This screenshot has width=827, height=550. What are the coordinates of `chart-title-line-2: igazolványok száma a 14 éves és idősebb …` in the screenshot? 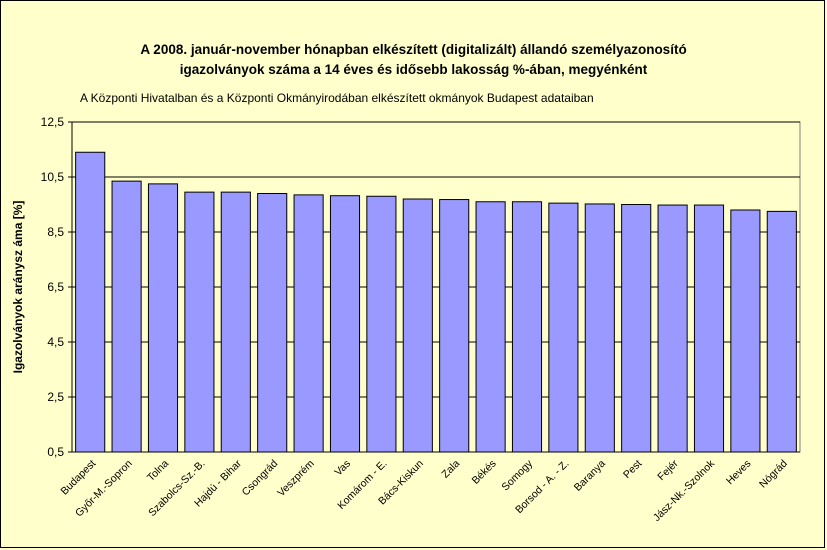 It's located at (413, 69).